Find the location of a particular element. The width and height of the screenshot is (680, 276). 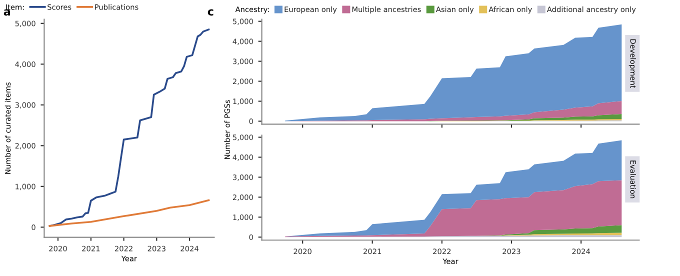

text: c is located at coordinates (211, 12).